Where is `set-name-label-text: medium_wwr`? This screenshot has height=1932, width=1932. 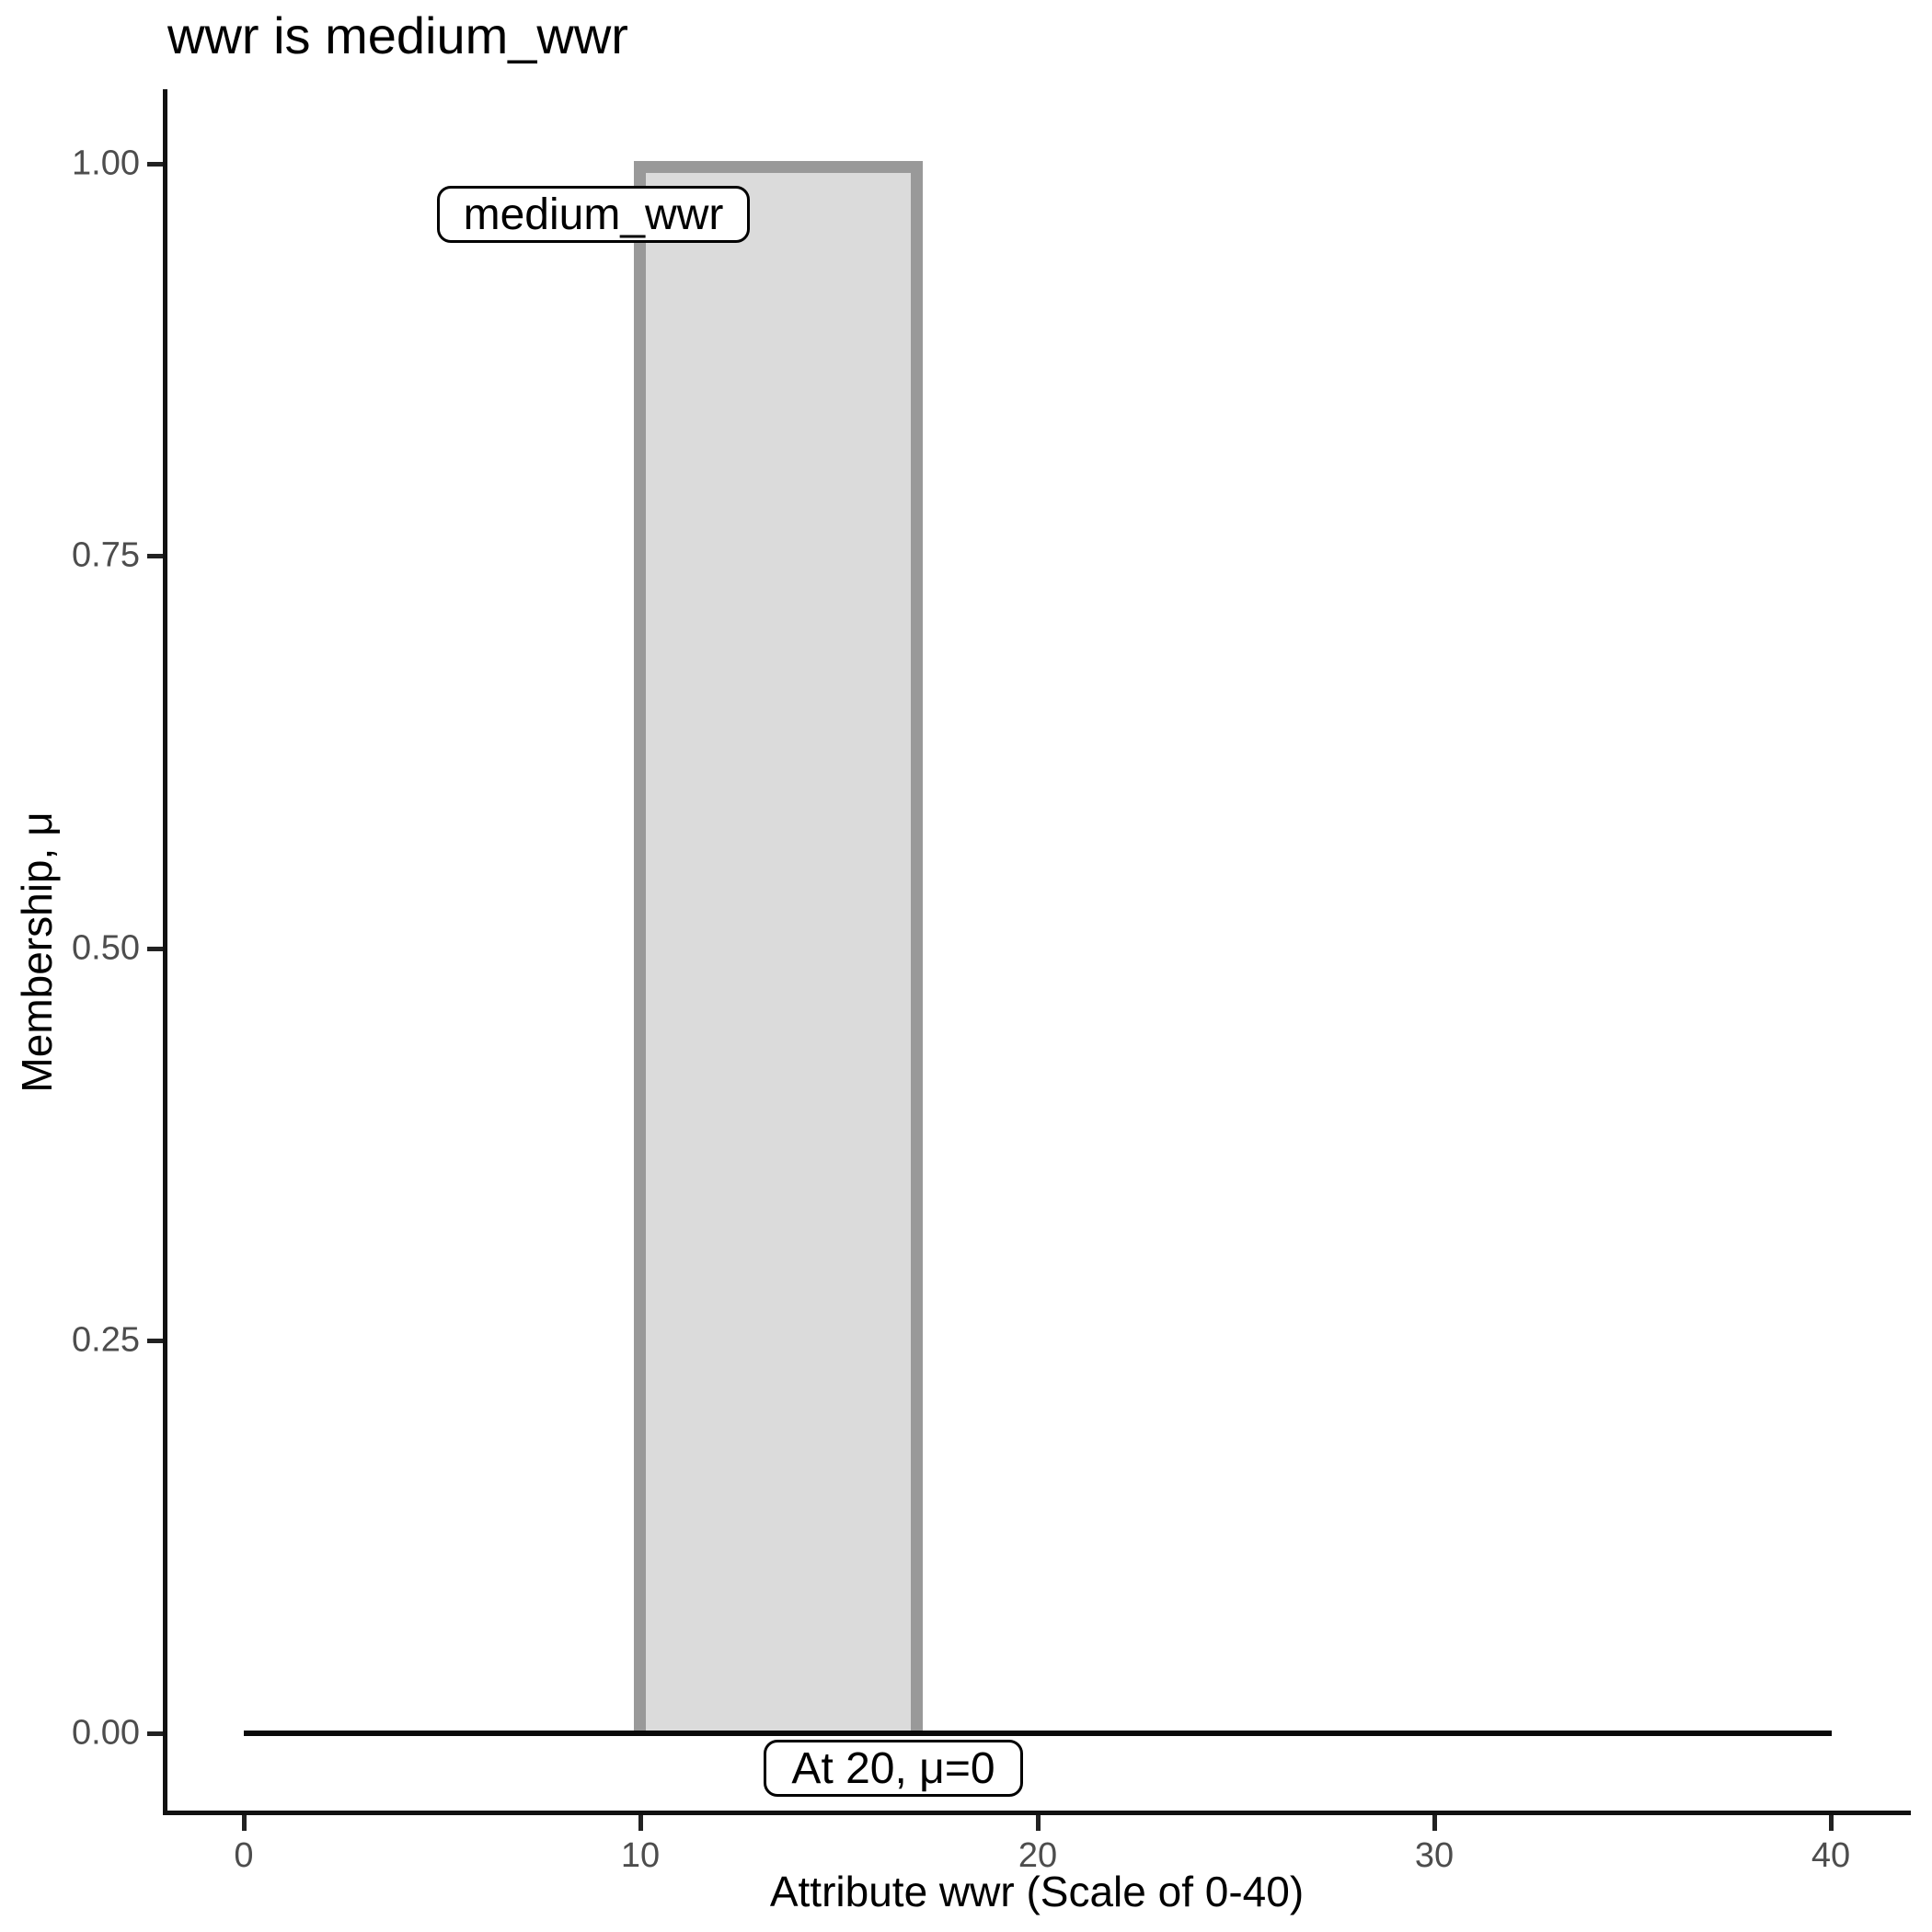
set-name-label-text: medium_wwr is located at coordinates (593, 214).